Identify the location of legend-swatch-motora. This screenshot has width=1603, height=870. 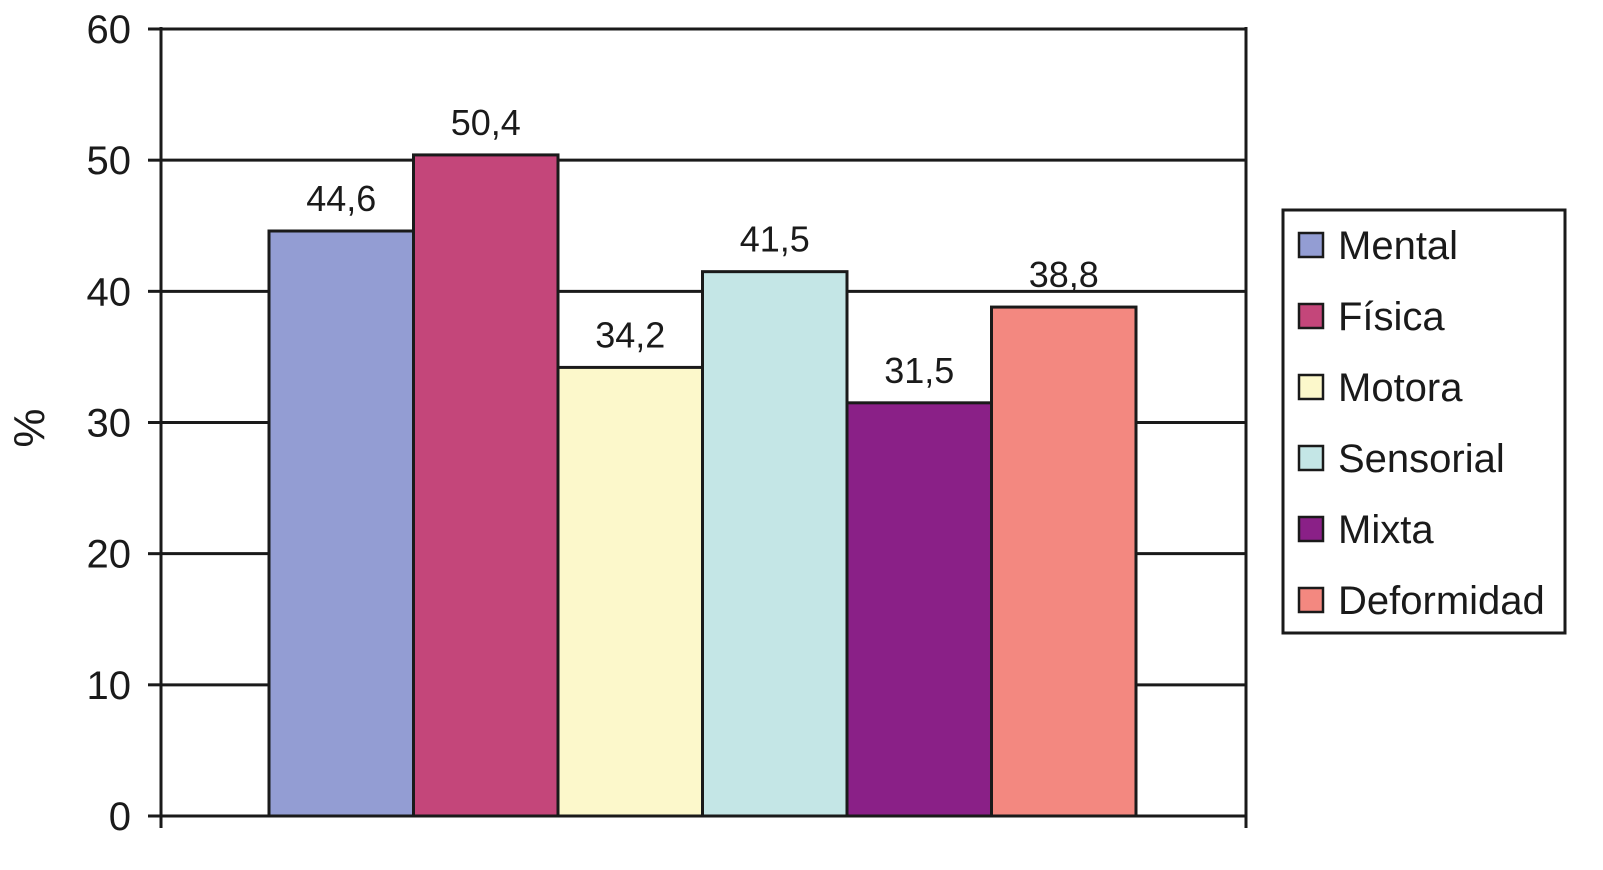
(1311, 387).